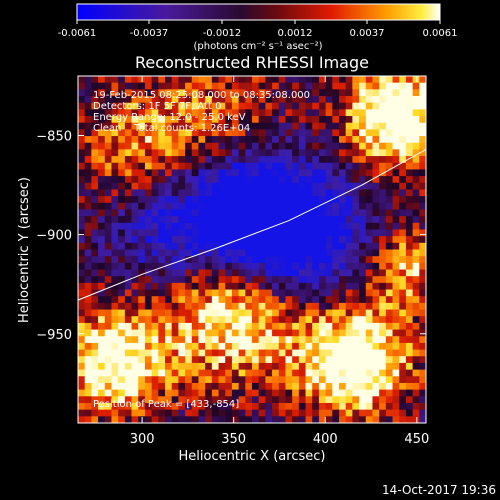 This screenshot has width=500, height=500. I want to click on detectors-text: Detectors: 1F 5F 7F, Att 0, so click(157, 106).